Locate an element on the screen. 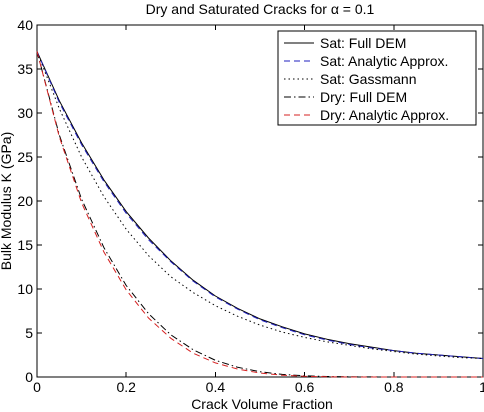 The image size is (484, 412). y-axis-label: Bulk Modulus K (GPa) is located at coordinates (7, 201).